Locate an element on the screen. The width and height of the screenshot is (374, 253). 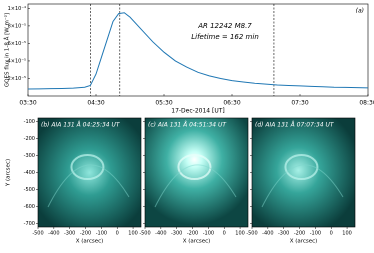
y-axis-label: GOES flux in 1-8 Å [W m⁻²] is located at coordinates (7, 50).